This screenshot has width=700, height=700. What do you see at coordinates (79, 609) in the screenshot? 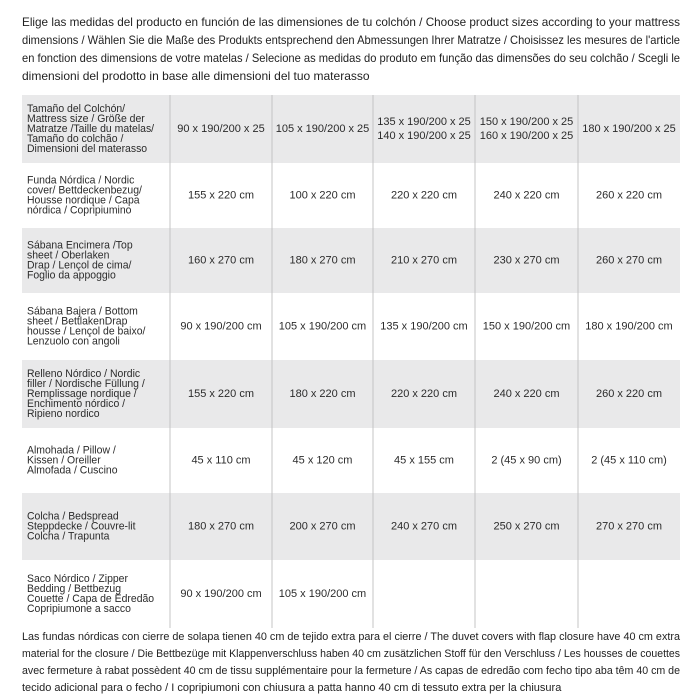
I see `row-label-line: Copripiumone a sacco` at bounding box center [79, 609].